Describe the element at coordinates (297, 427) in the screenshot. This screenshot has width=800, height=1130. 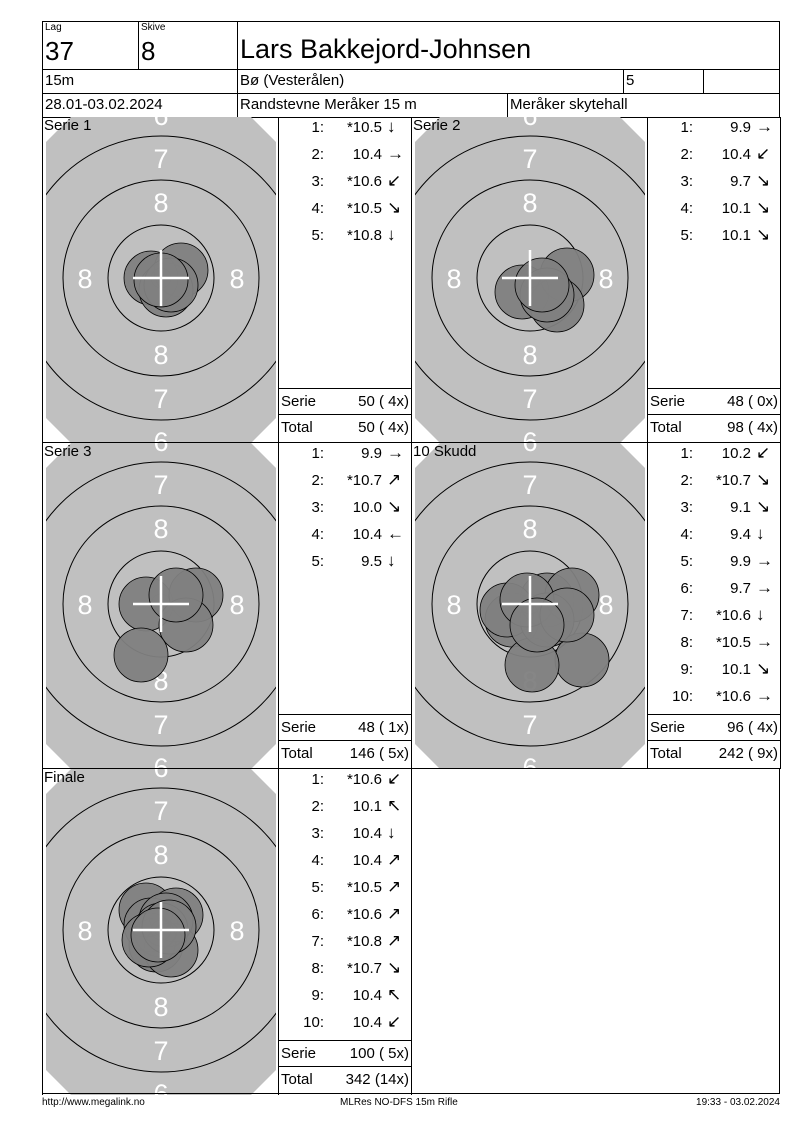
I see `total-label: Total` at that location.